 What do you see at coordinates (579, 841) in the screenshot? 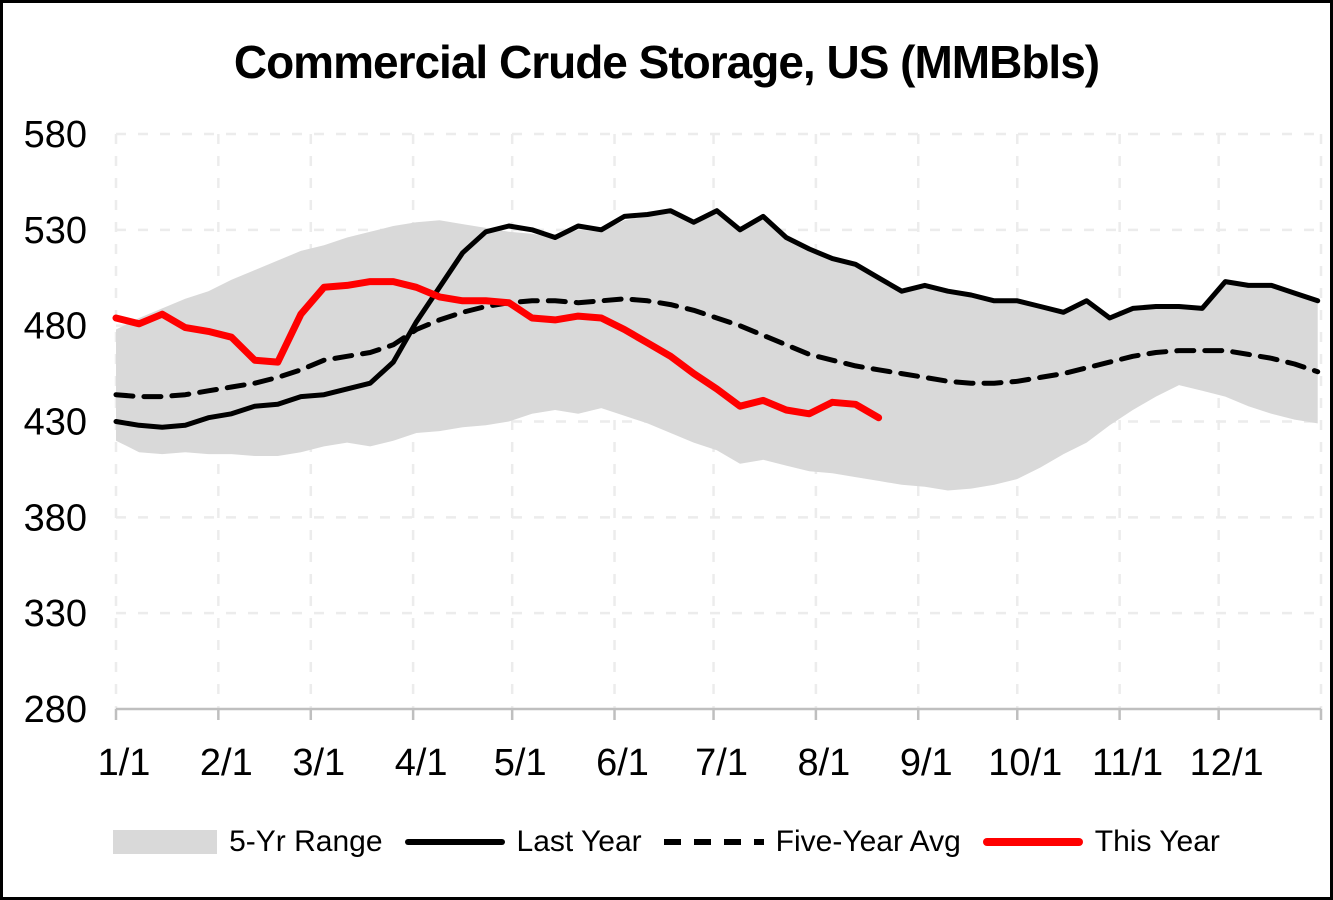
I see `legend-label: Last Year` at bounding box center [579, 841].